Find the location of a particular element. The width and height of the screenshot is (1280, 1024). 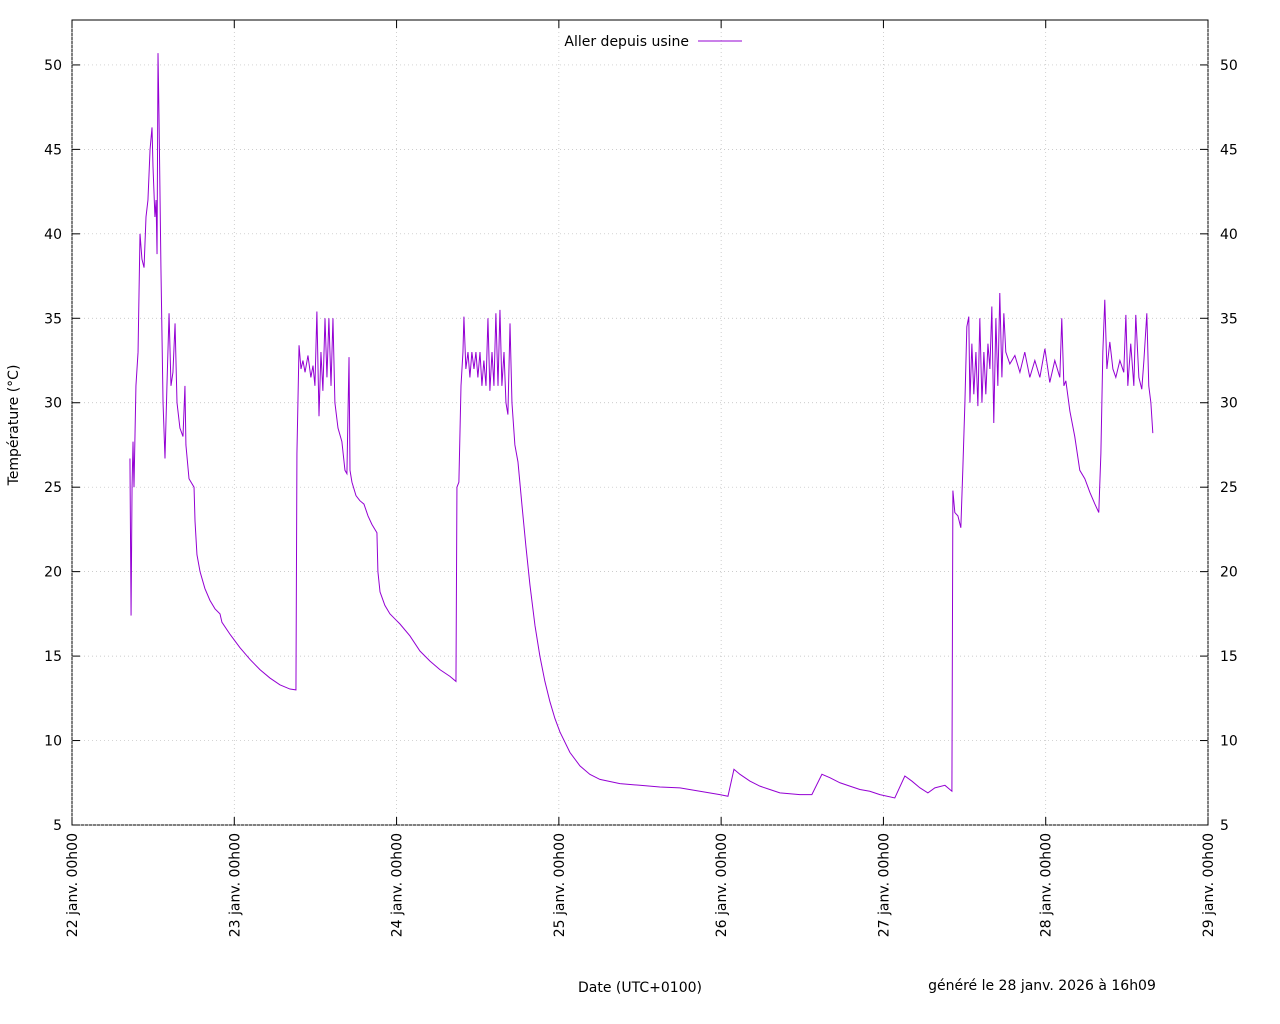

y-tick-label: 10 is located at coordinates (53, 742).